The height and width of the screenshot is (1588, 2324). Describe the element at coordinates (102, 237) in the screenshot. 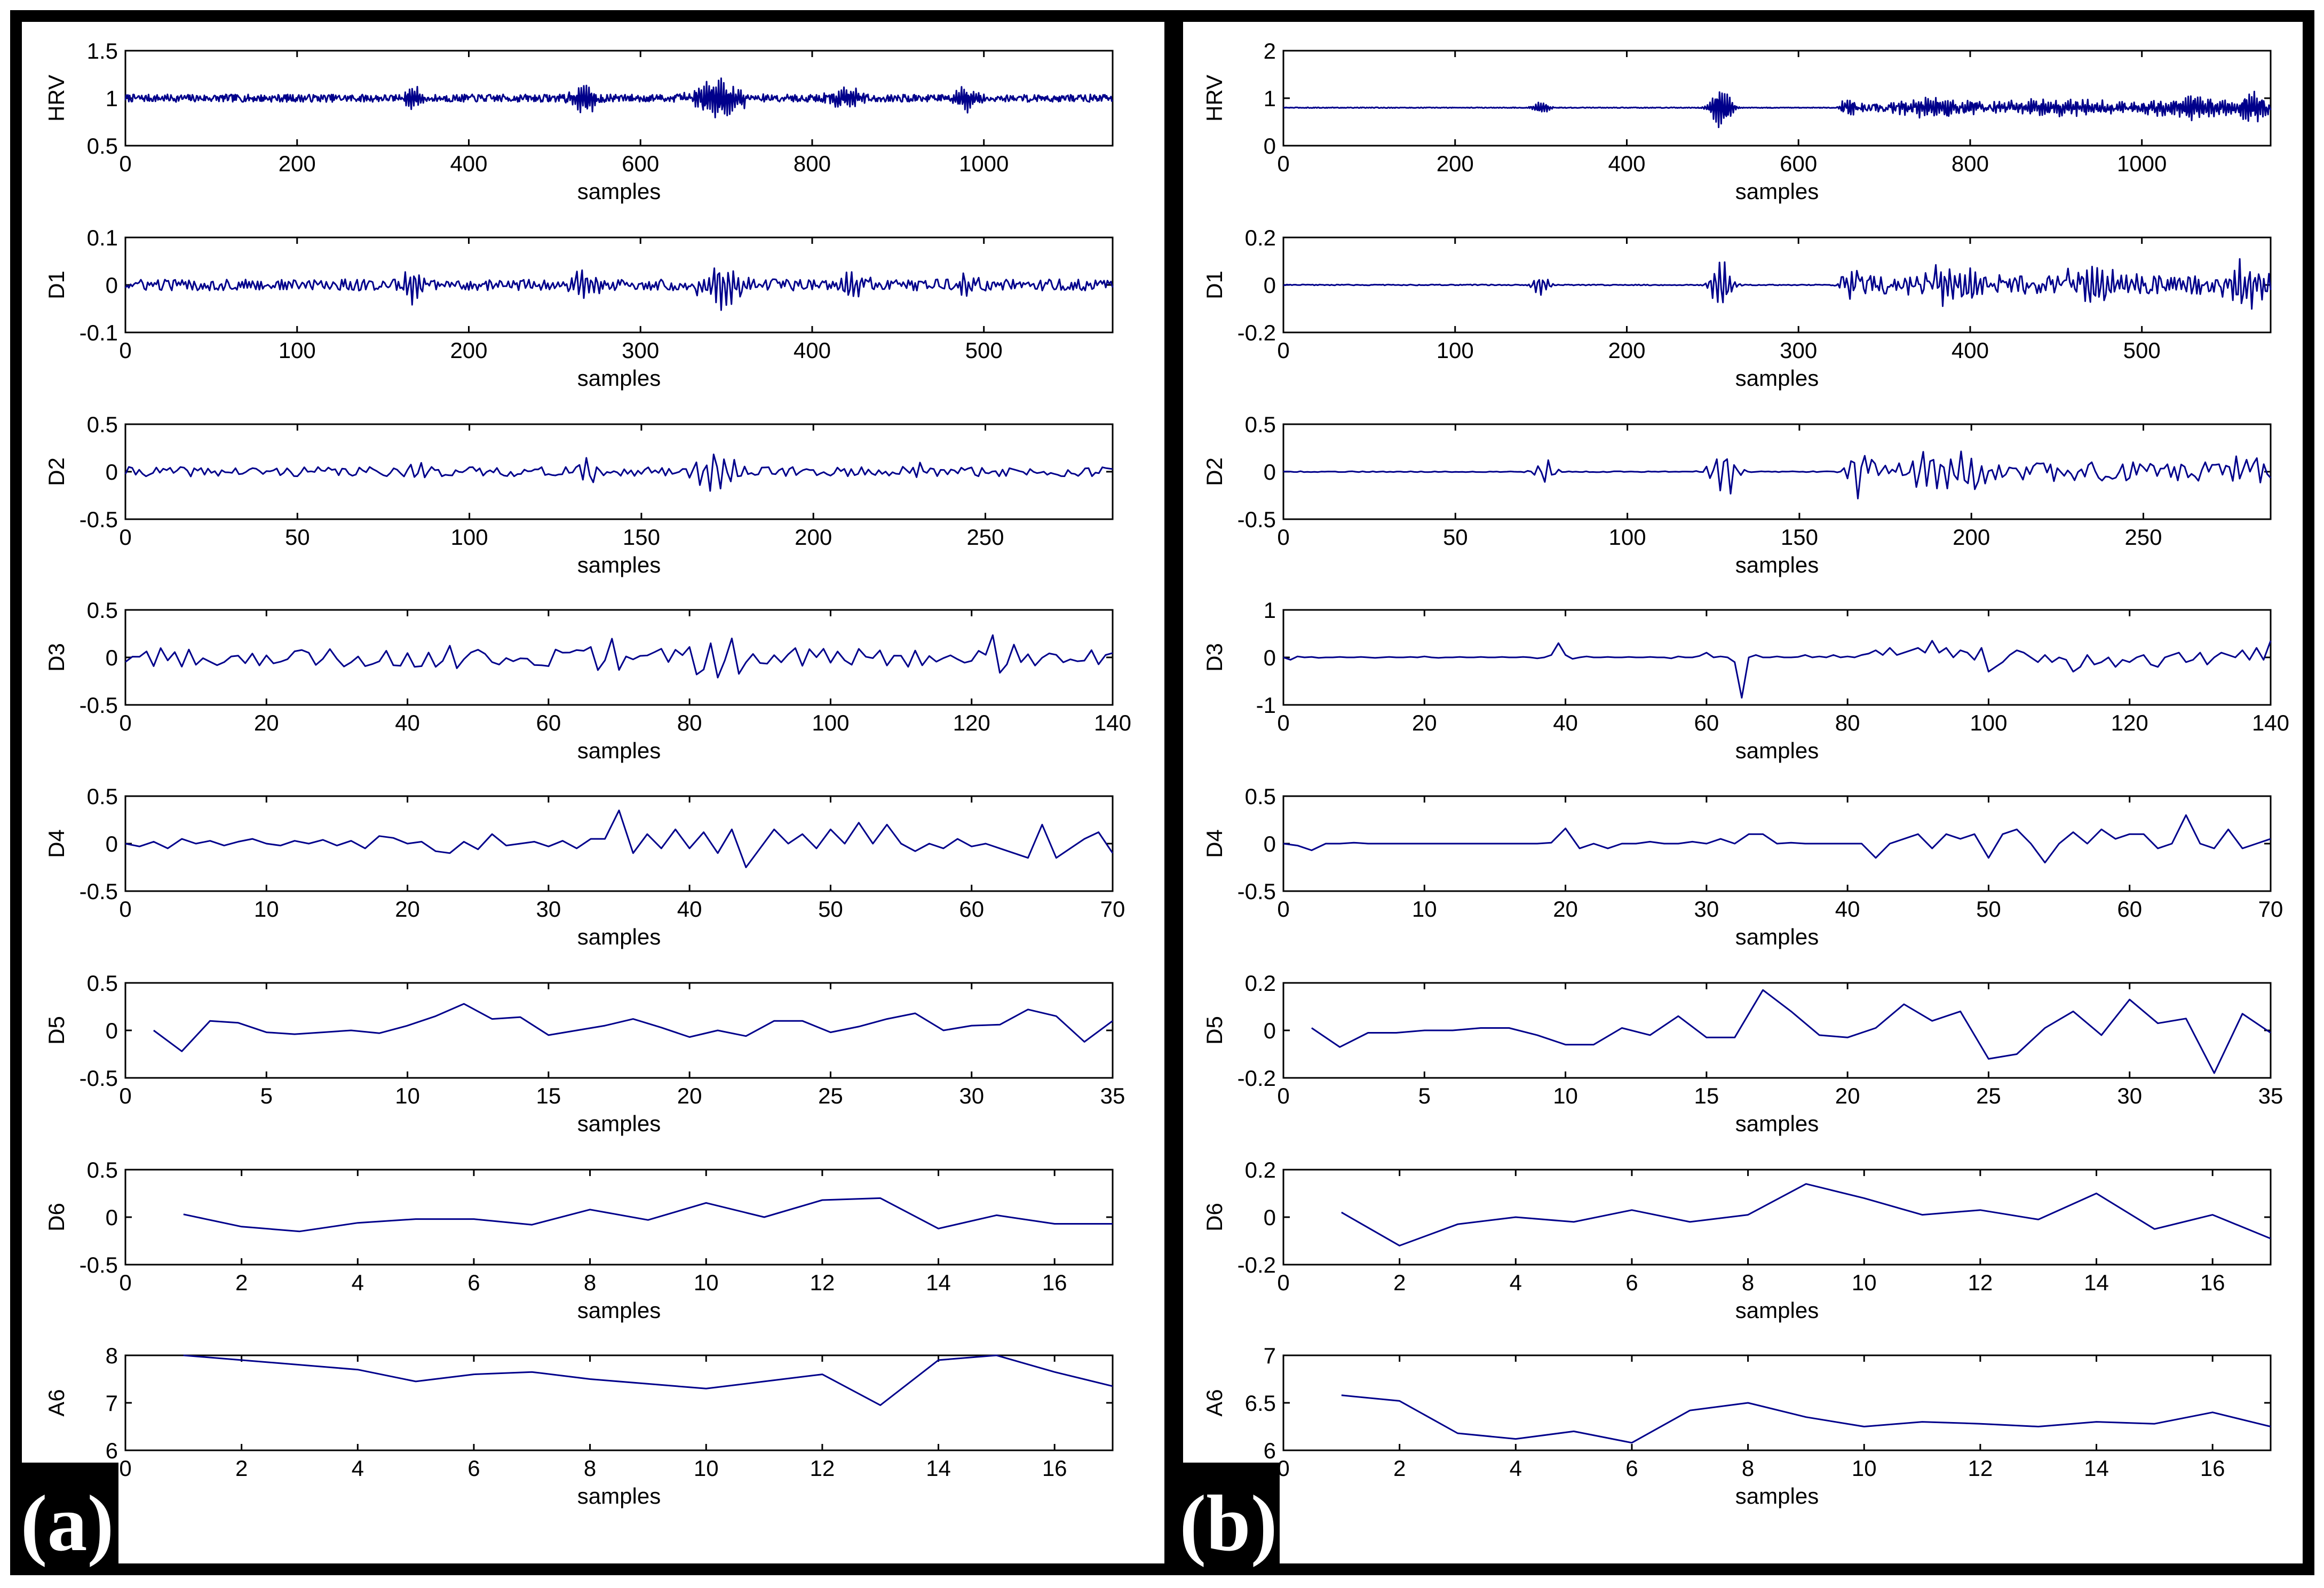

I see `y-tick-label: 0.1` at that location.